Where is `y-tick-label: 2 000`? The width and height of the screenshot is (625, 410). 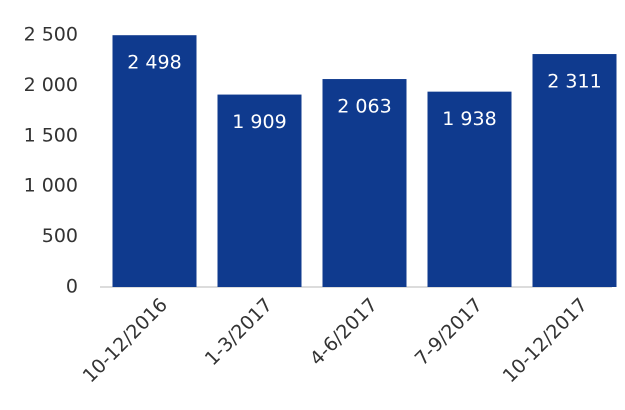 y-tick-label: 2 000 is located at coordinates (51, 85).